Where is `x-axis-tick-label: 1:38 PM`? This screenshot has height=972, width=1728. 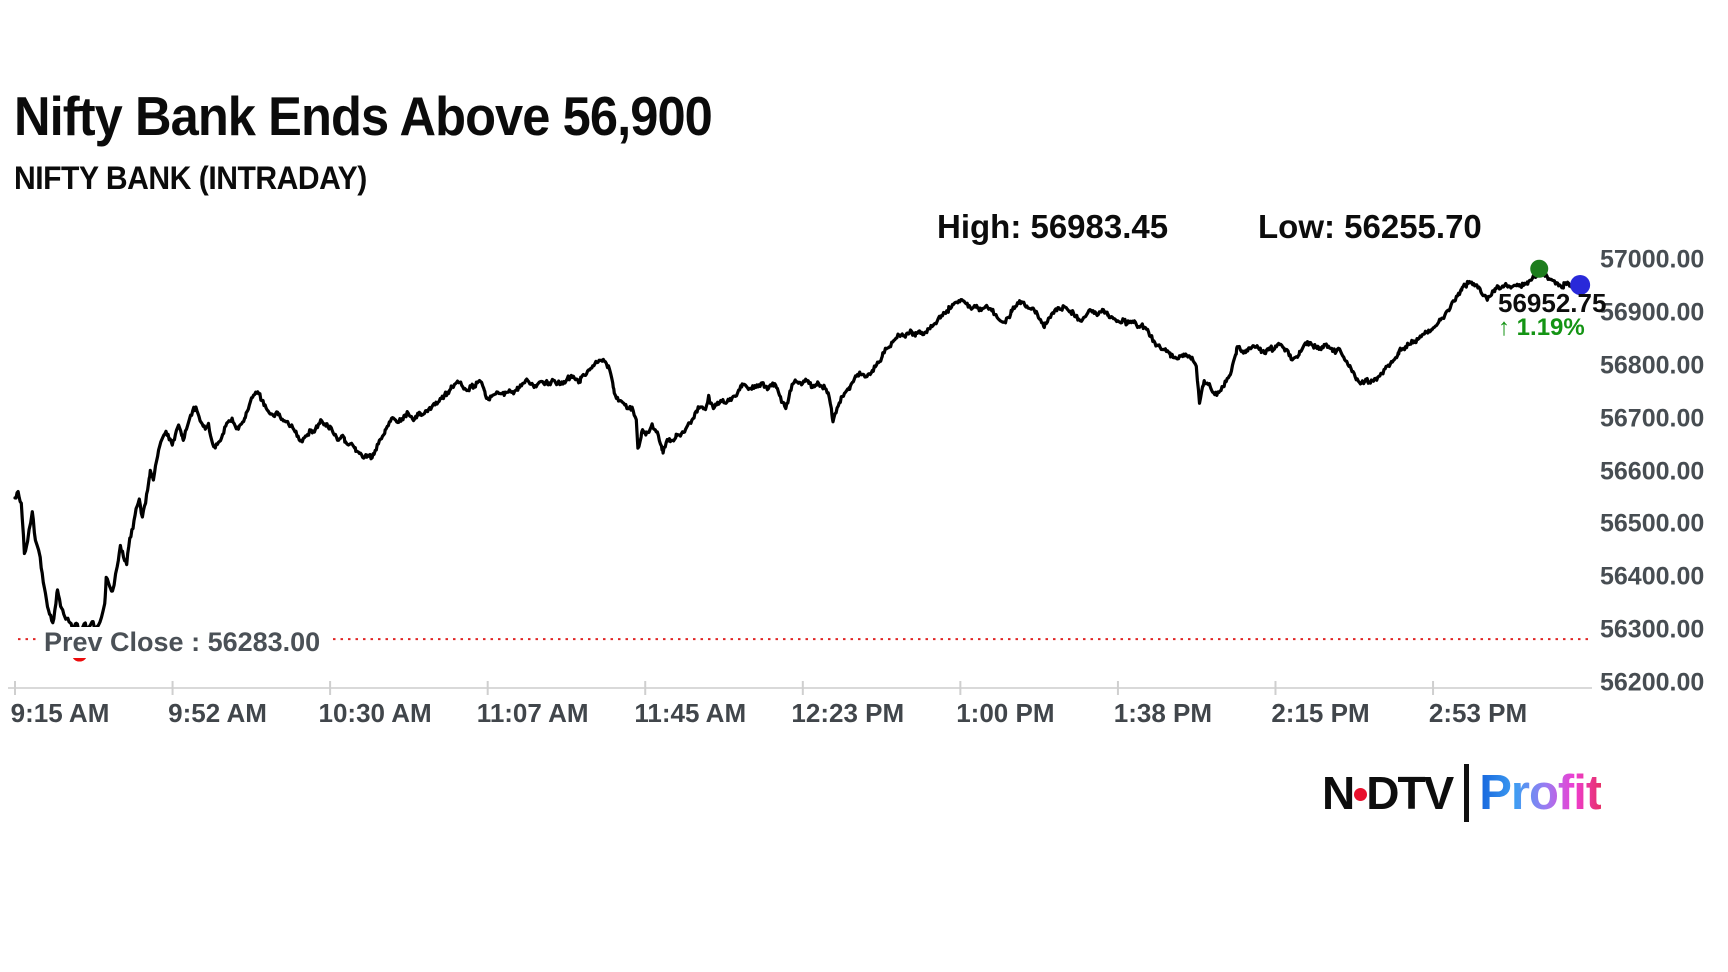 x-axis-tick-label: 1:38 PM is located at coordinates (1163, 713).